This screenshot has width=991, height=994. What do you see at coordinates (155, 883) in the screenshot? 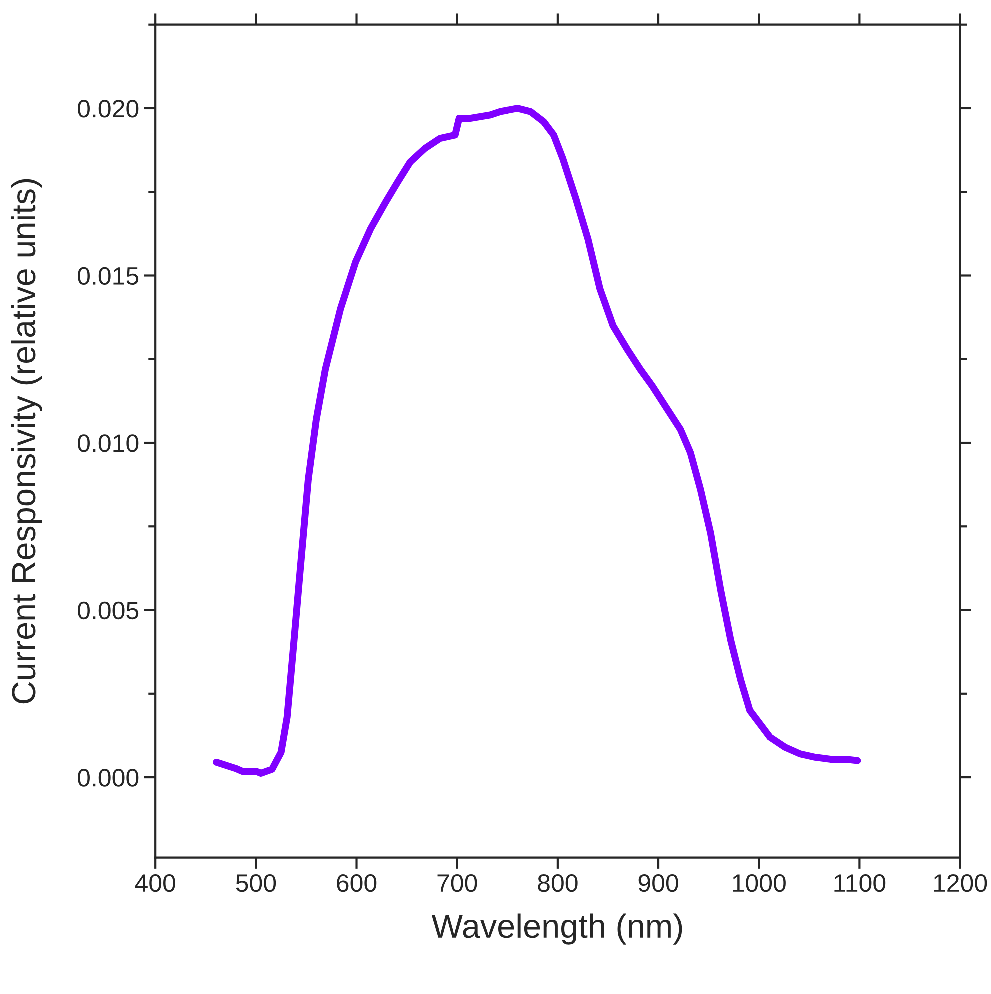
I see `x-tick-label: 400` at bounding box center [155, 883].